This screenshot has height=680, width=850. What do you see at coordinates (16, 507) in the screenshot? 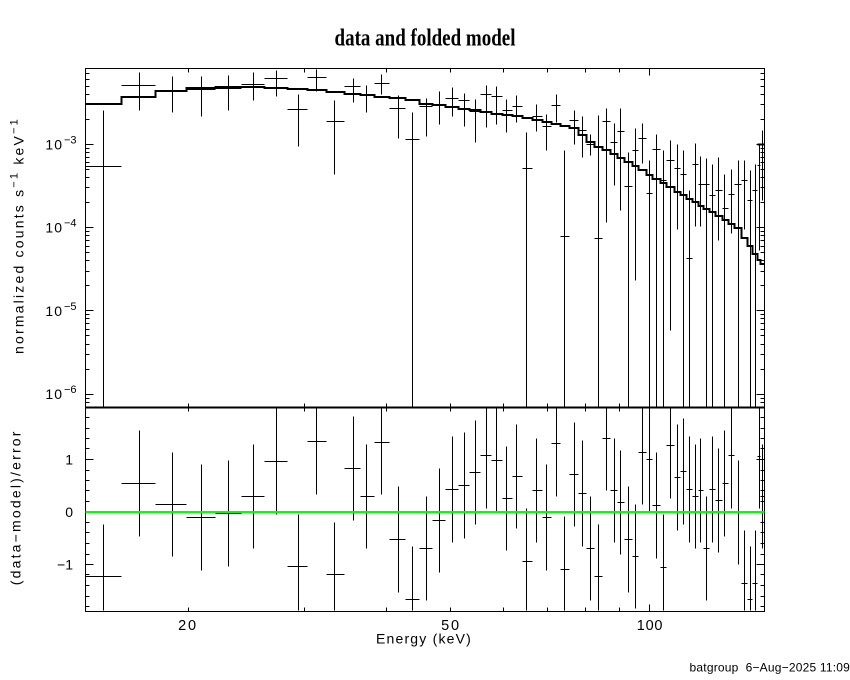
I see `svg-text: (data−model)/error` at bounding box center [16, 507].